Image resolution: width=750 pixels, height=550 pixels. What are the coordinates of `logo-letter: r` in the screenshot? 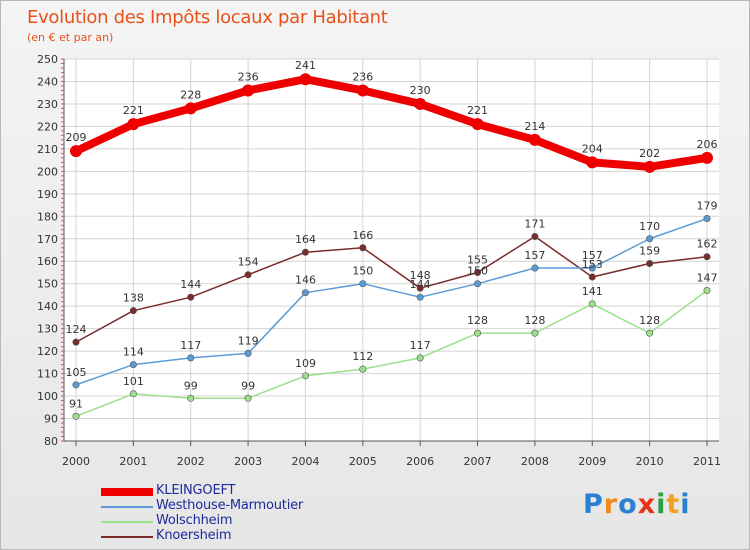 It's located at (611, 504).